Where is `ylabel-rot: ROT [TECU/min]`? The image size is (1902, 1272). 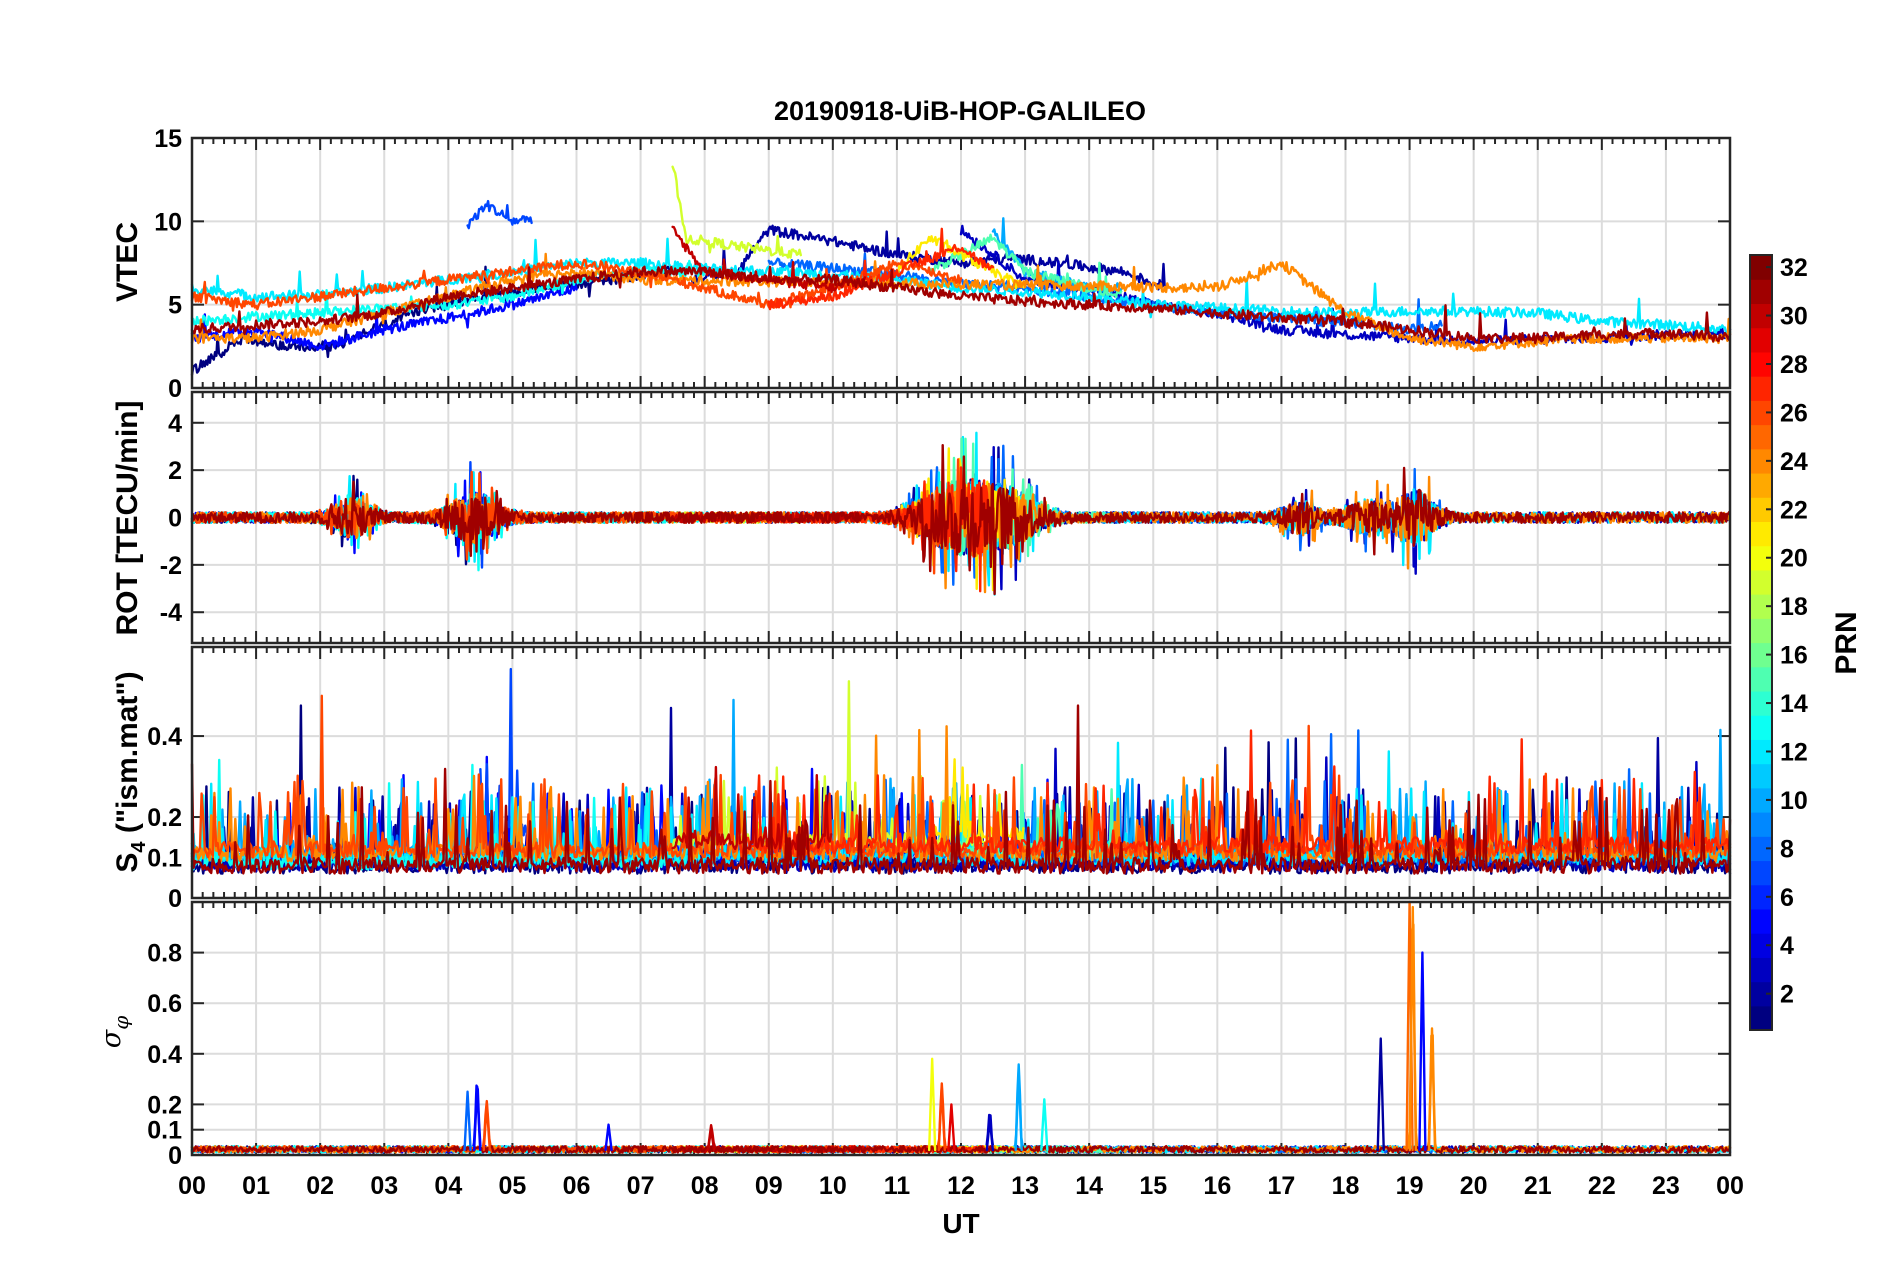
ylabel-rot: ROT [TECU/min] is located at coordinates (127, 518).